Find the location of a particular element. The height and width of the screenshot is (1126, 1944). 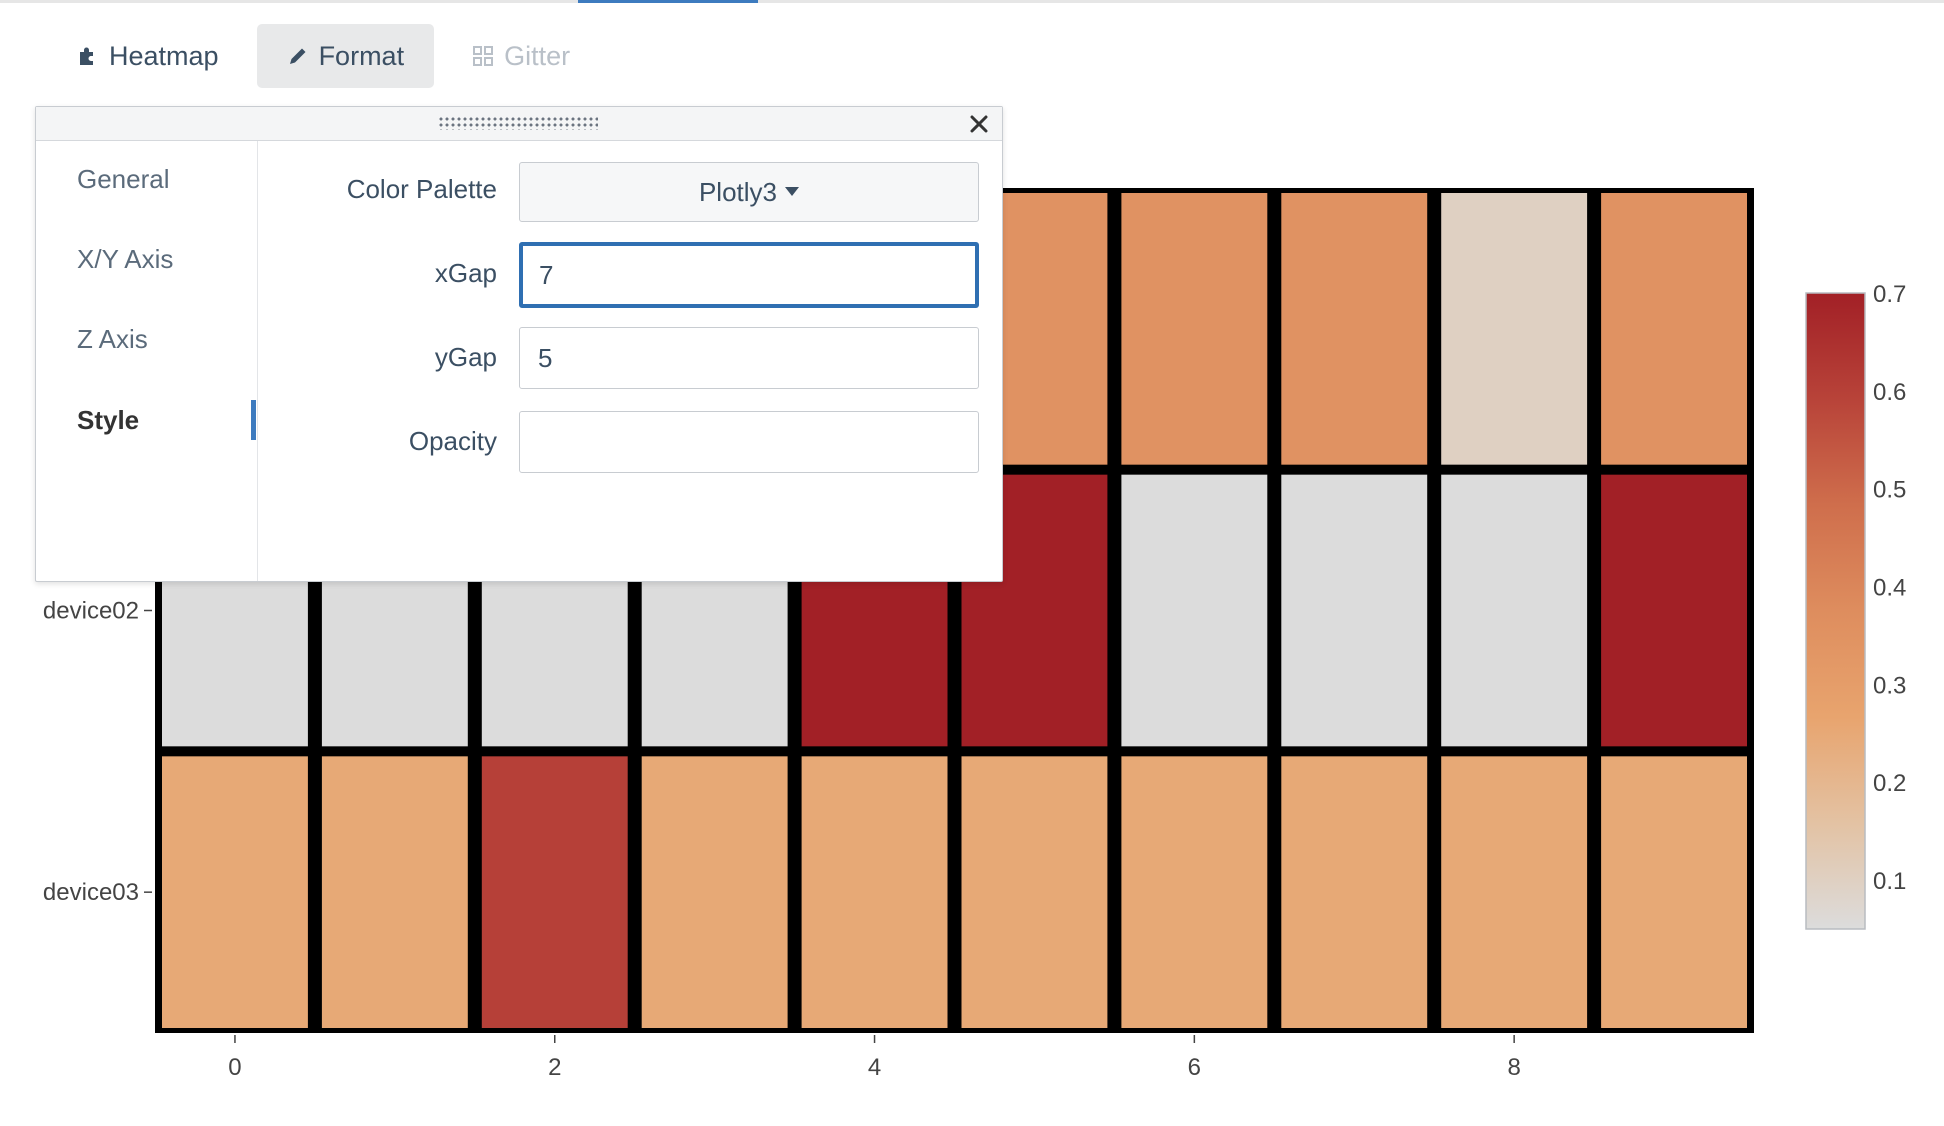

close-icon is located at coordinates (979, 124).